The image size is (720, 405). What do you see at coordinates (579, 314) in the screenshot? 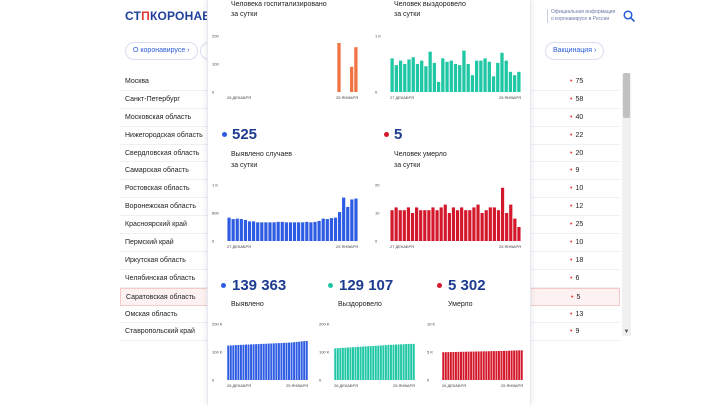
I see `region-value-text: 13` at bounding box center [579, 314].